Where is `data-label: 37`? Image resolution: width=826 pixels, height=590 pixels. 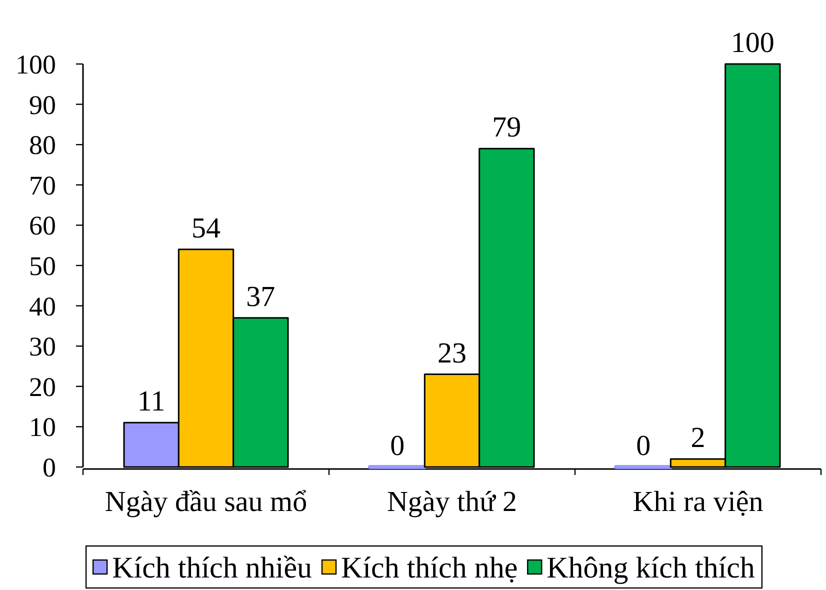 data-label: 37 is located at coordinates (261, 296).